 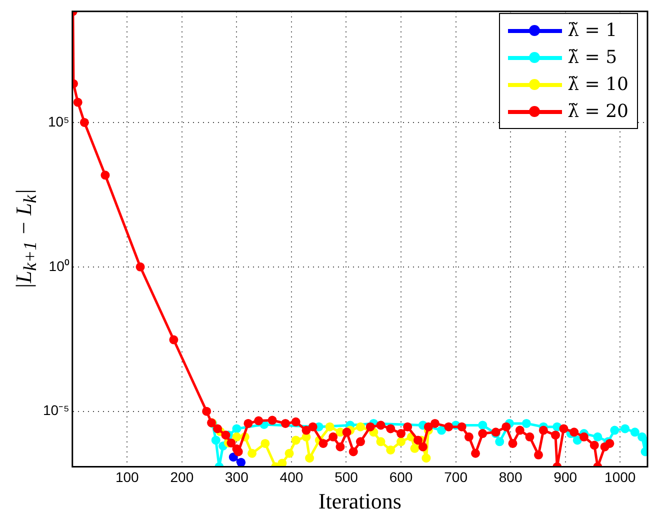 What do you see at coordinates (593, 31) in the screenshot?
I see `legend-label: λ̃ = 1` at bounding box center [593, 31].